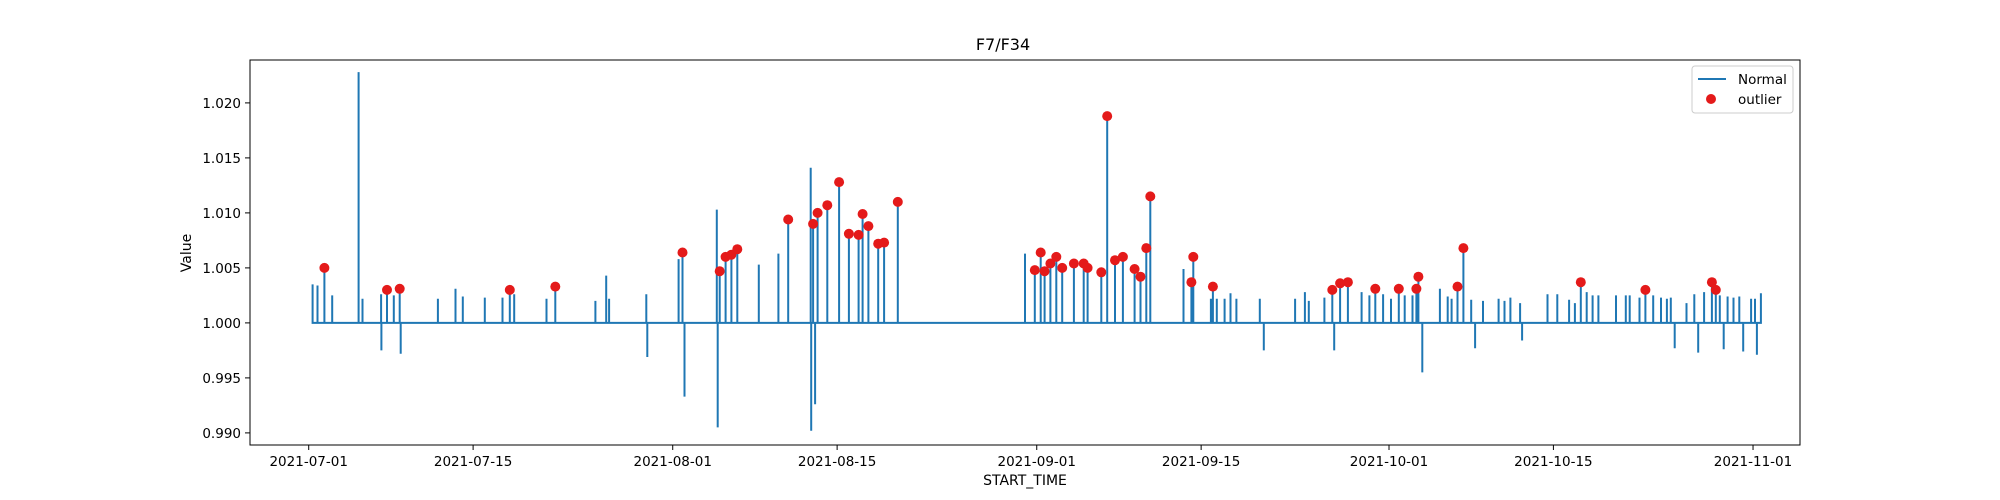  What do you see at coordinates (1389, 462) in the screenshot?
I see `x-tick-label: 2021-10-01` at bounding box center [1389, 462].